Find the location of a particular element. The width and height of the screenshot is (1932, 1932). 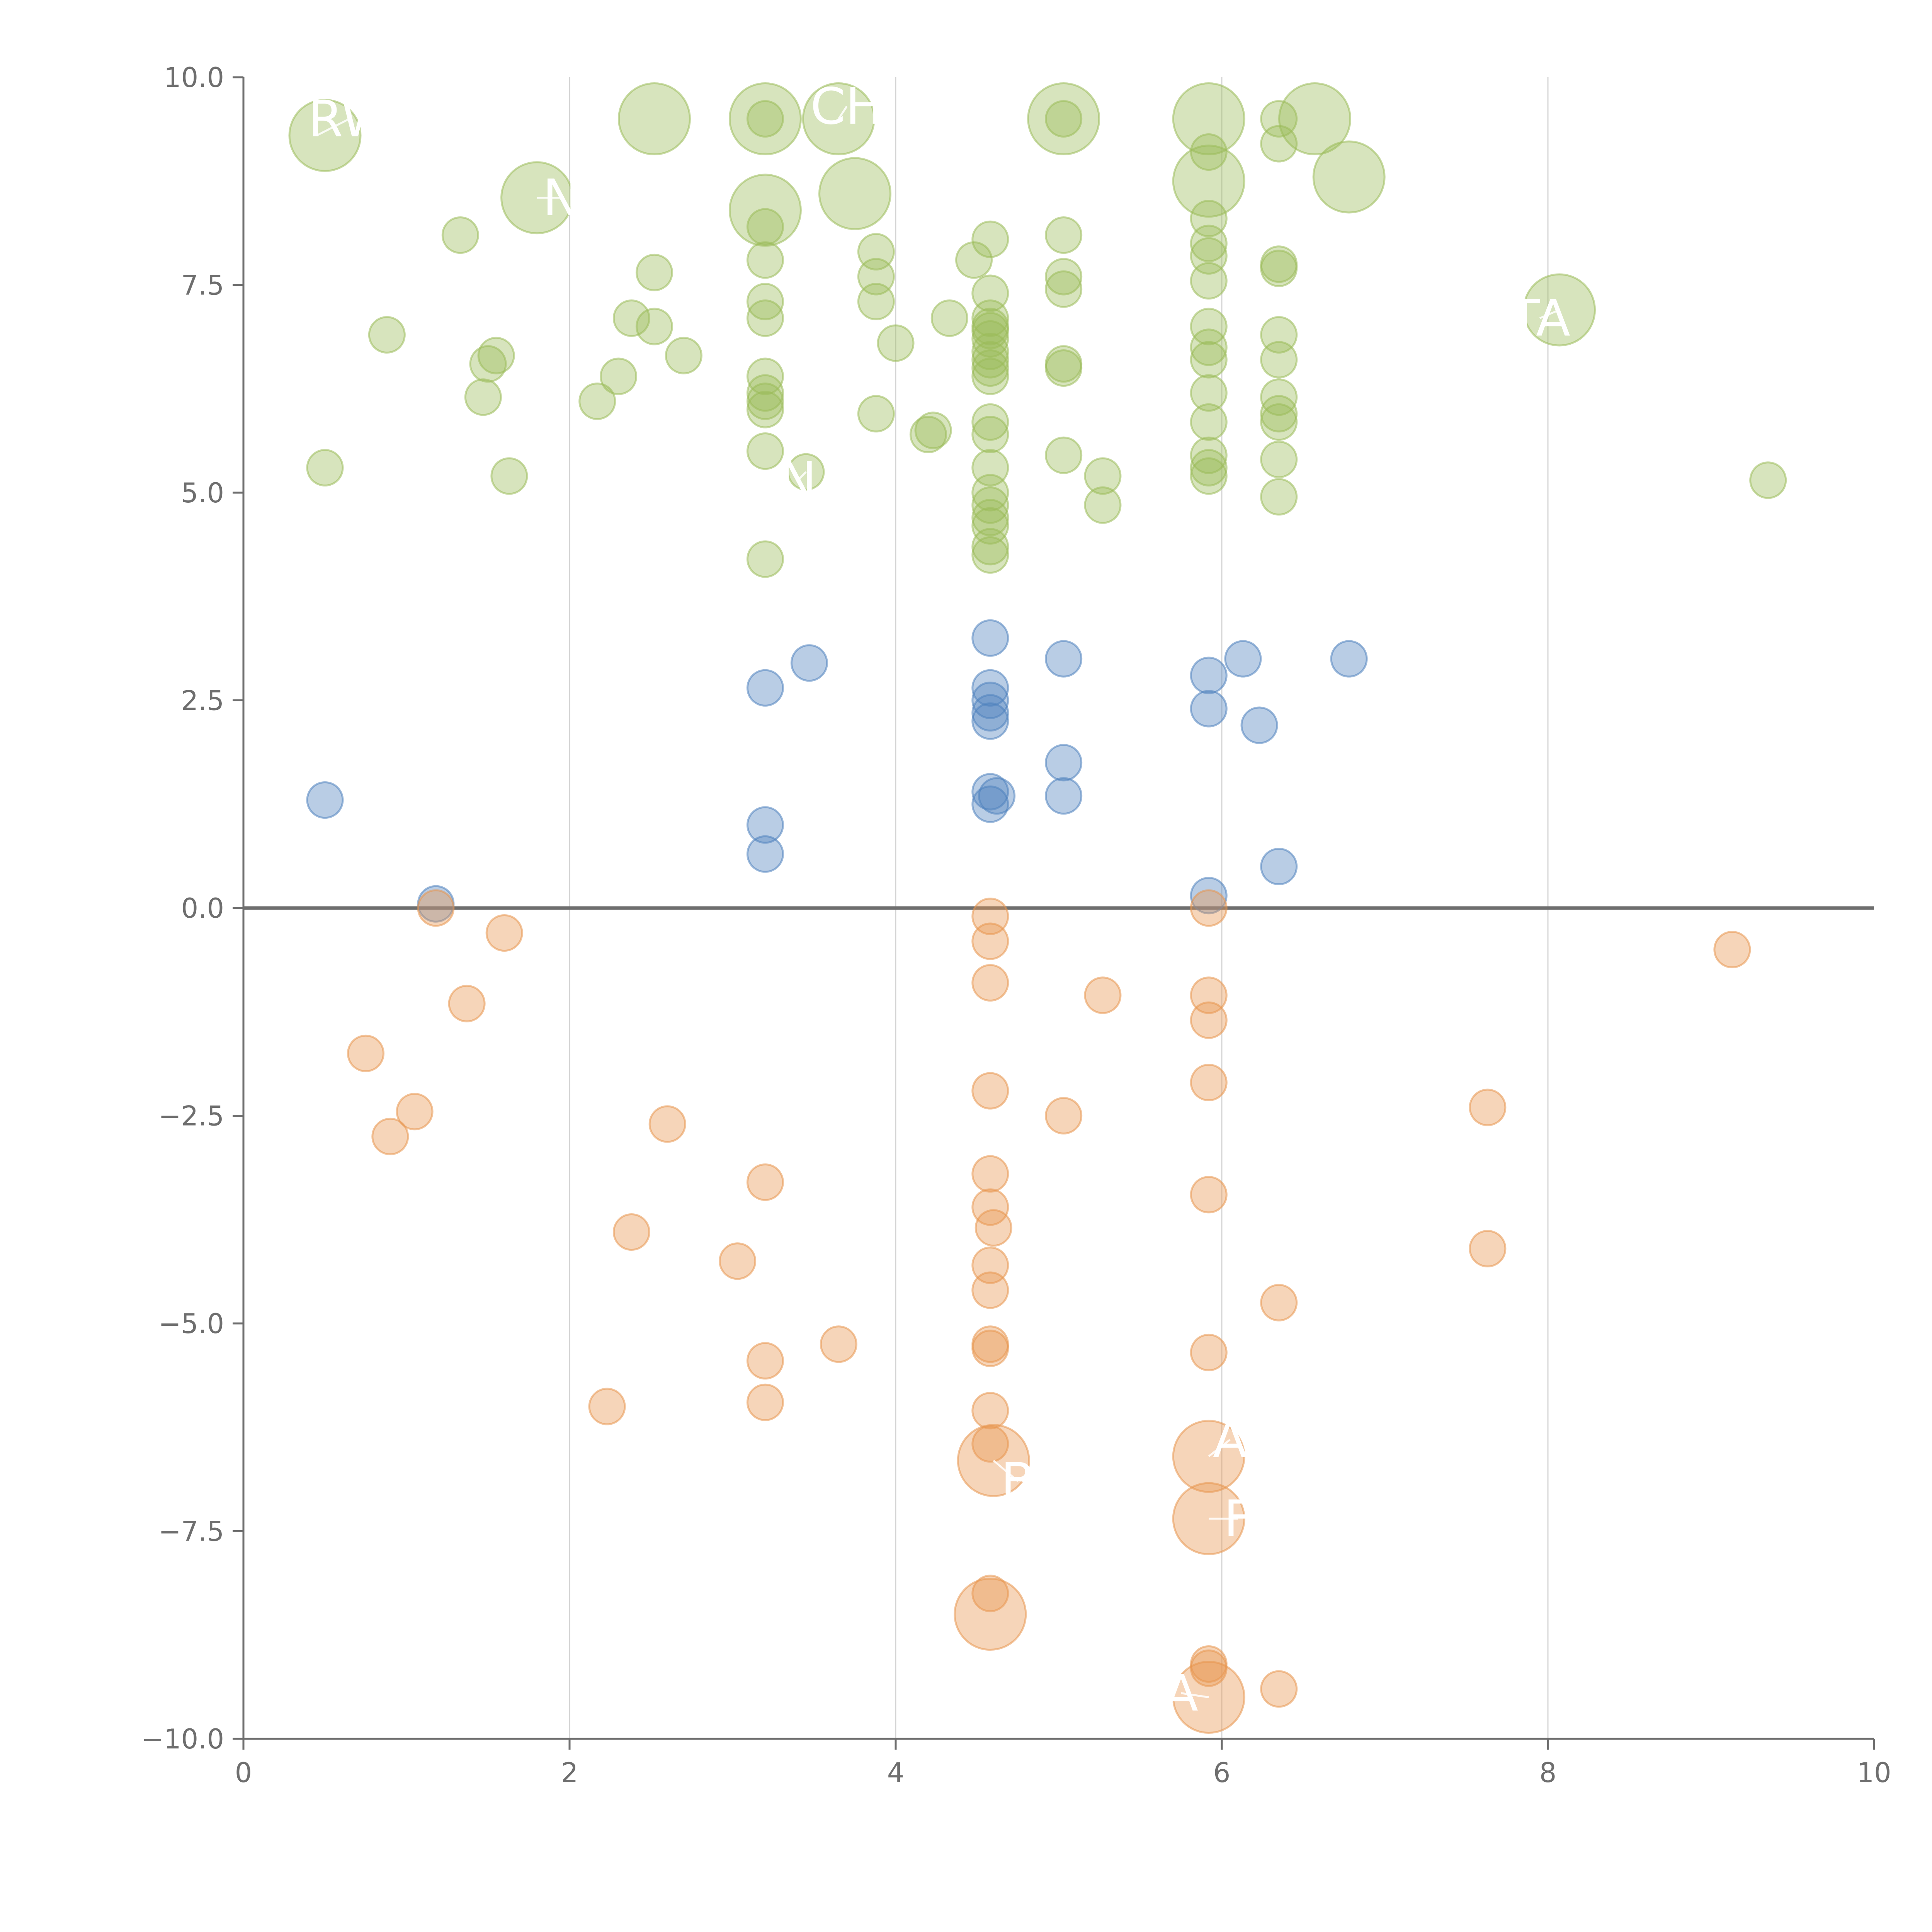

y-tick-label: −5.0 is located at coordinates (191, 1324).